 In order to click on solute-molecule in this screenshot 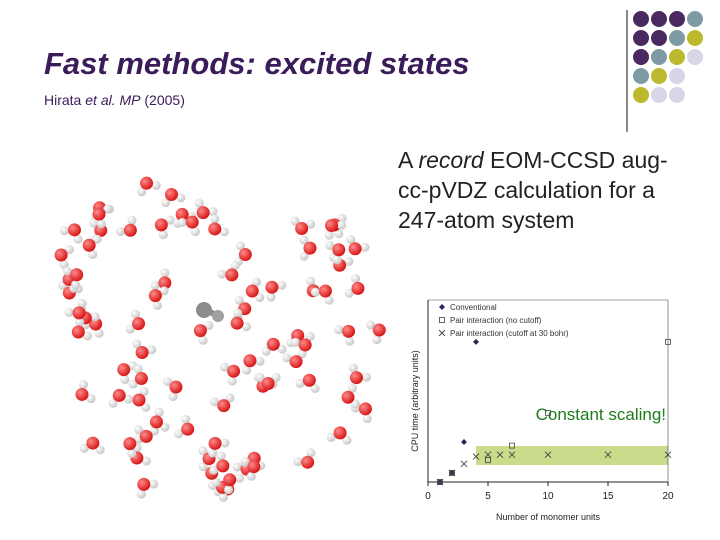, I will do `click(210, 312)`.